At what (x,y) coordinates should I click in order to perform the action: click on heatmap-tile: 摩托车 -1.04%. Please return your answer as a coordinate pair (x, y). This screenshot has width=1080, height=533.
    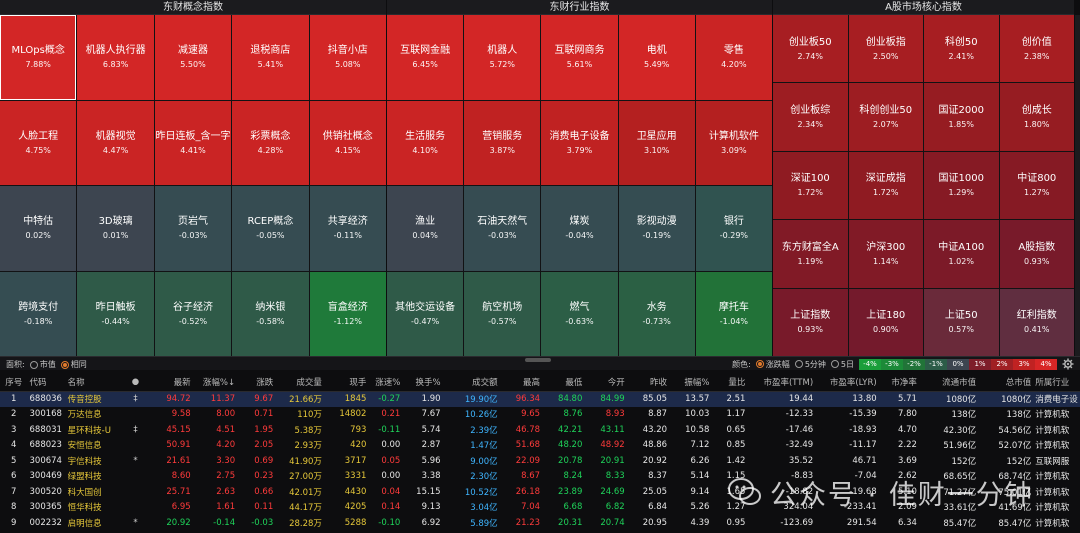
    Looking at the image, I should click on (733, 313).